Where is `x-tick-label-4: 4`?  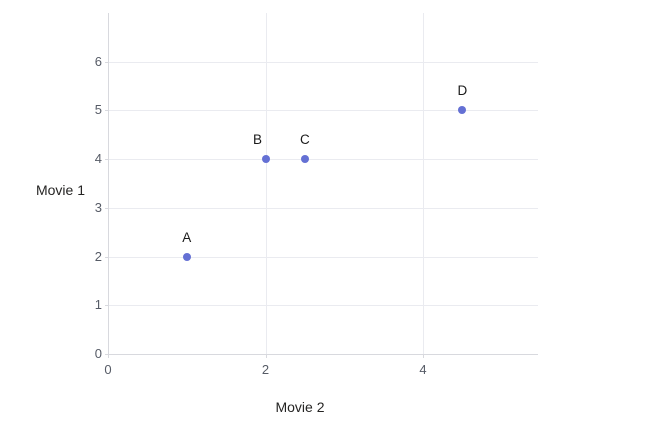
x-tick-label-4: 4 is located at coordinates (423, 369).